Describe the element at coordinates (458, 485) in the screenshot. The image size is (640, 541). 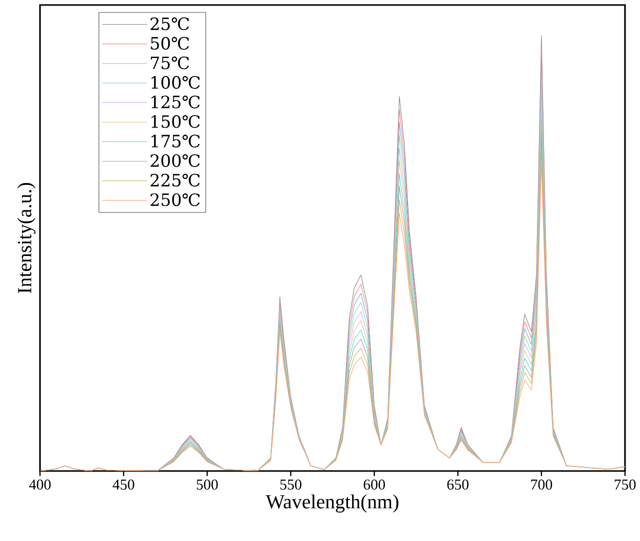
I see `x-tick-label: 650` at that location.